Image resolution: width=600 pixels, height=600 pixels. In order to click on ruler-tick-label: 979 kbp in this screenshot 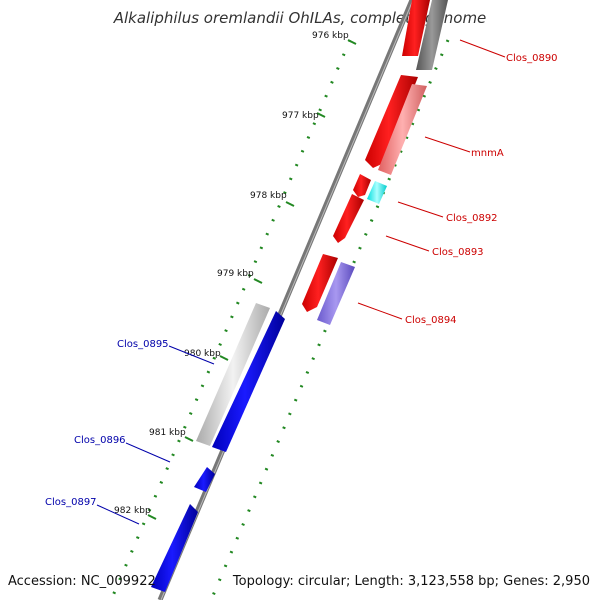, I will do `click(235, 274)`.